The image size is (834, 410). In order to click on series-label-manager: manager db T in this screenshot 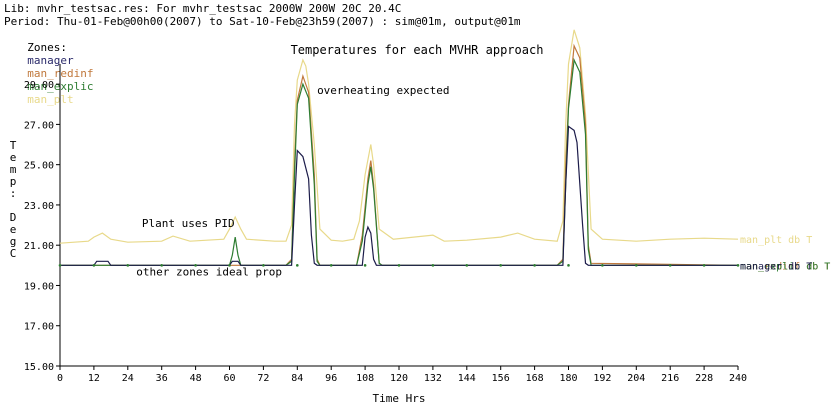, I will do `click(776, 266)`.